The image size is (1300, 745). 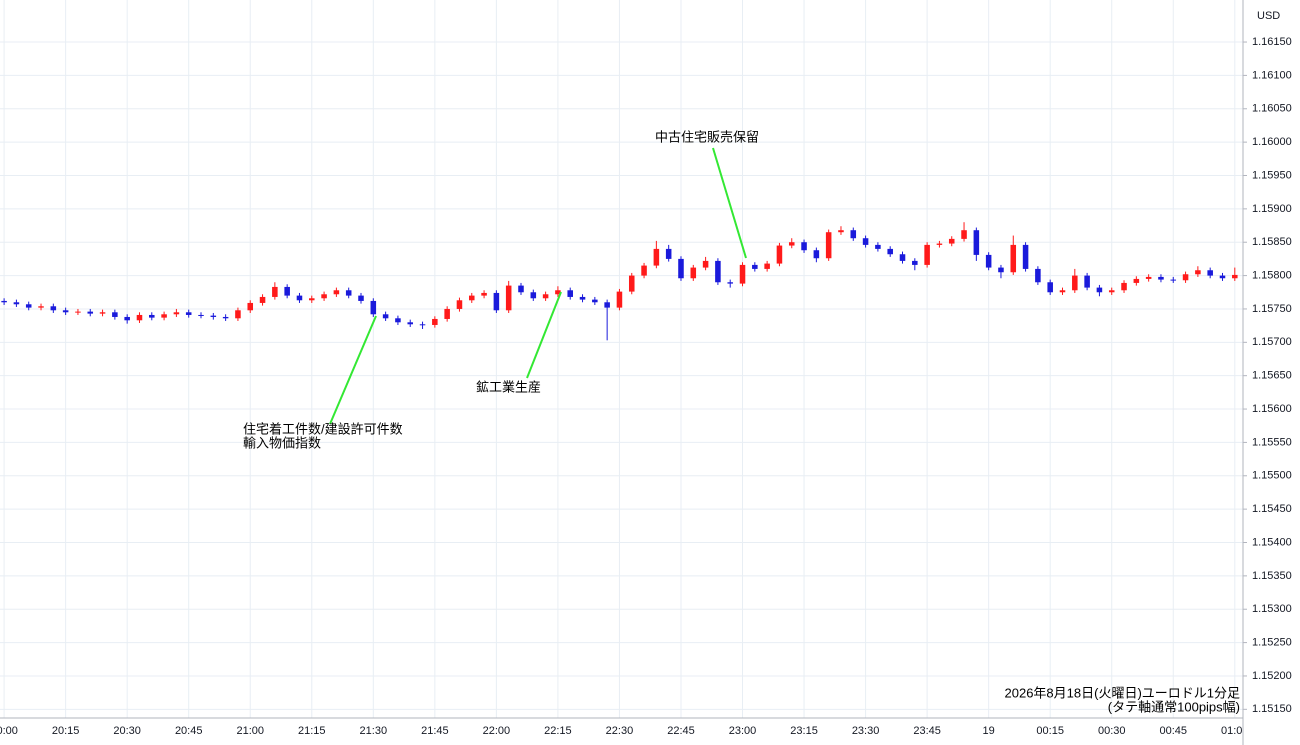 I want to click on y-tick-label: 1.15650, so click(x=1272, y=376).